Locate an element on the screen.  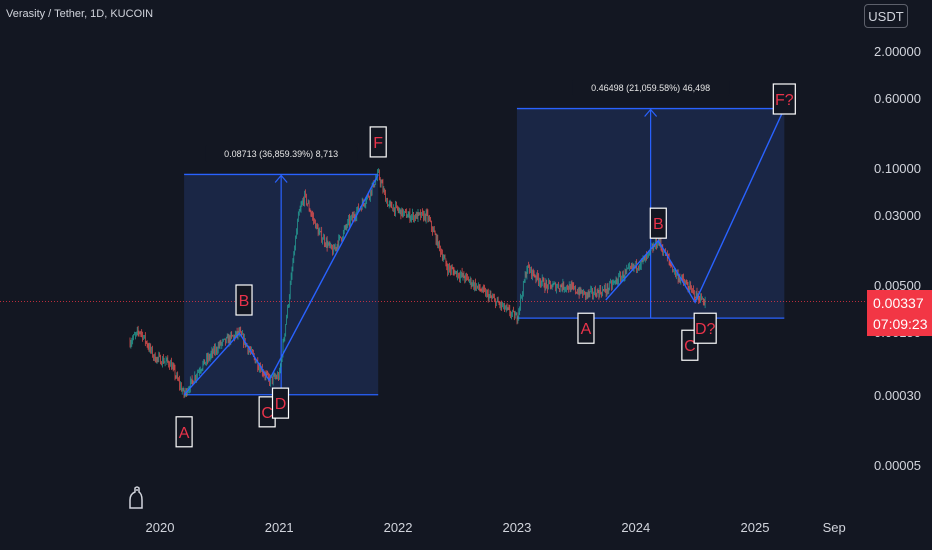
x-axis-tick-label: Sep is located at coordinates (834, 527).